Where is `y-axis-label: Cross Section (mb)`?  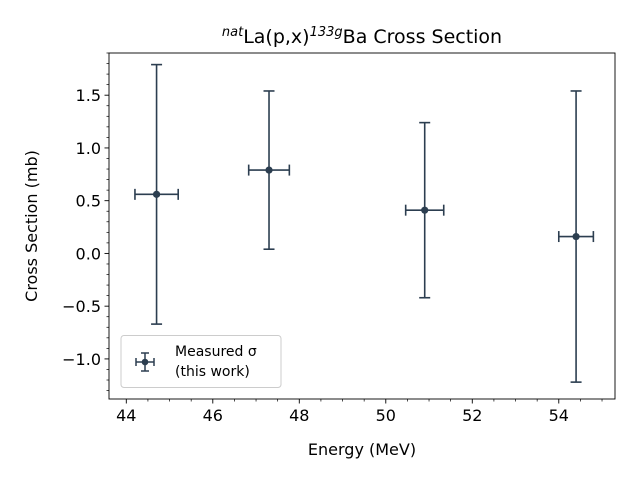
y-axis-label: Cross Section (mb) is located at coordinates (31, 226).